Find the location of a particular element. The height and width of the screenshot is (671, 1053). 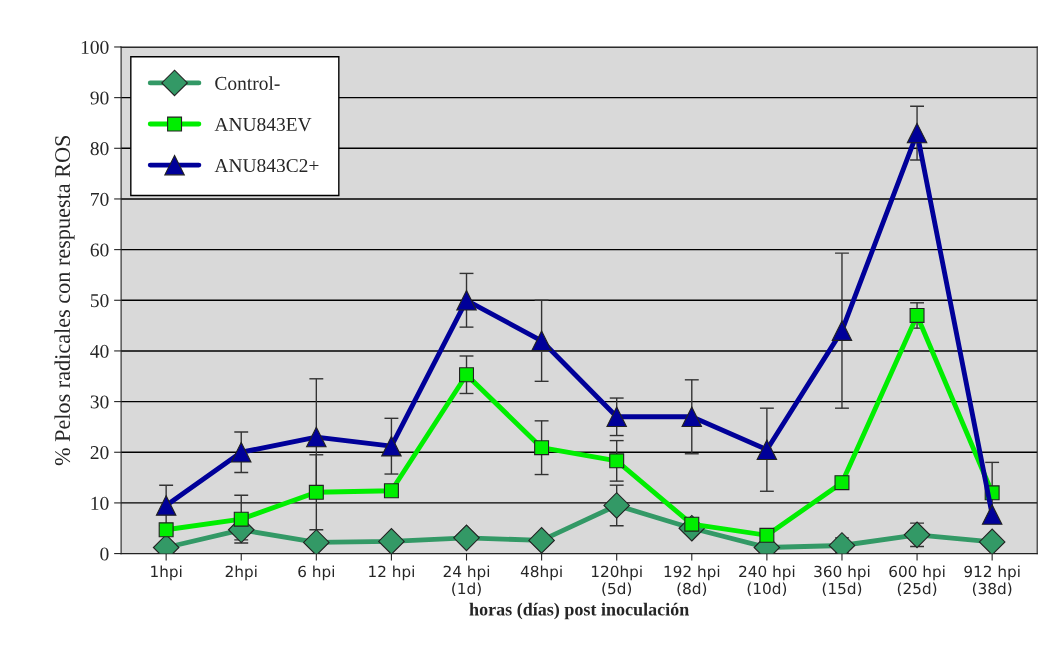

x-tick-label: 240 hpi (10d) is located at coordinates (767, 581).